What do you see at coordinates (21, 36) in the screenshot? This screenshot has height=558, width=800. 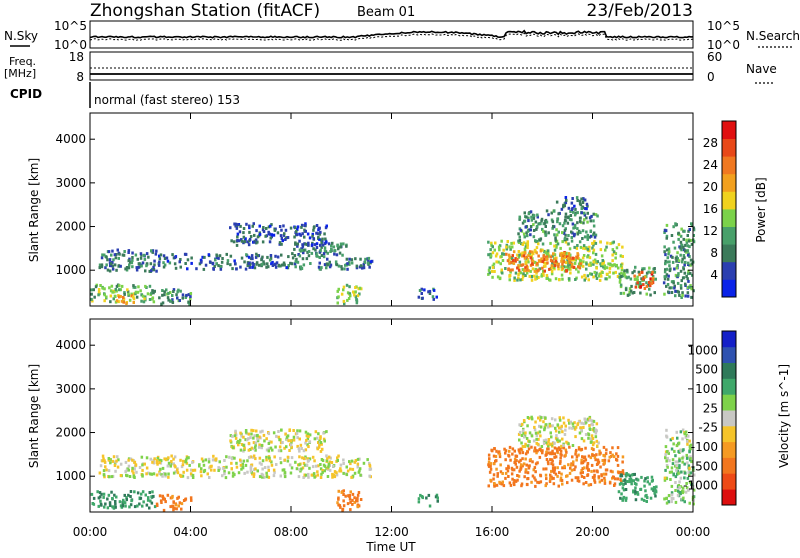 I see `nsky-label: N.Sky` at bounding box center [21, 36].